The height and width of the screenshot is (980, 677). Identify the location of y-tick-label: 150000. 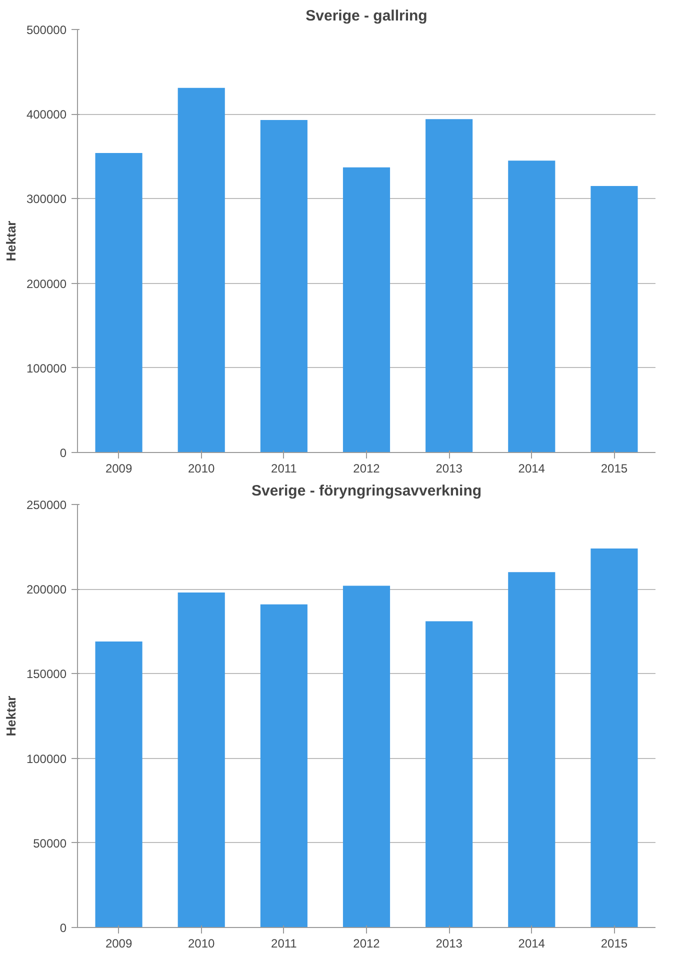
(46, 674).